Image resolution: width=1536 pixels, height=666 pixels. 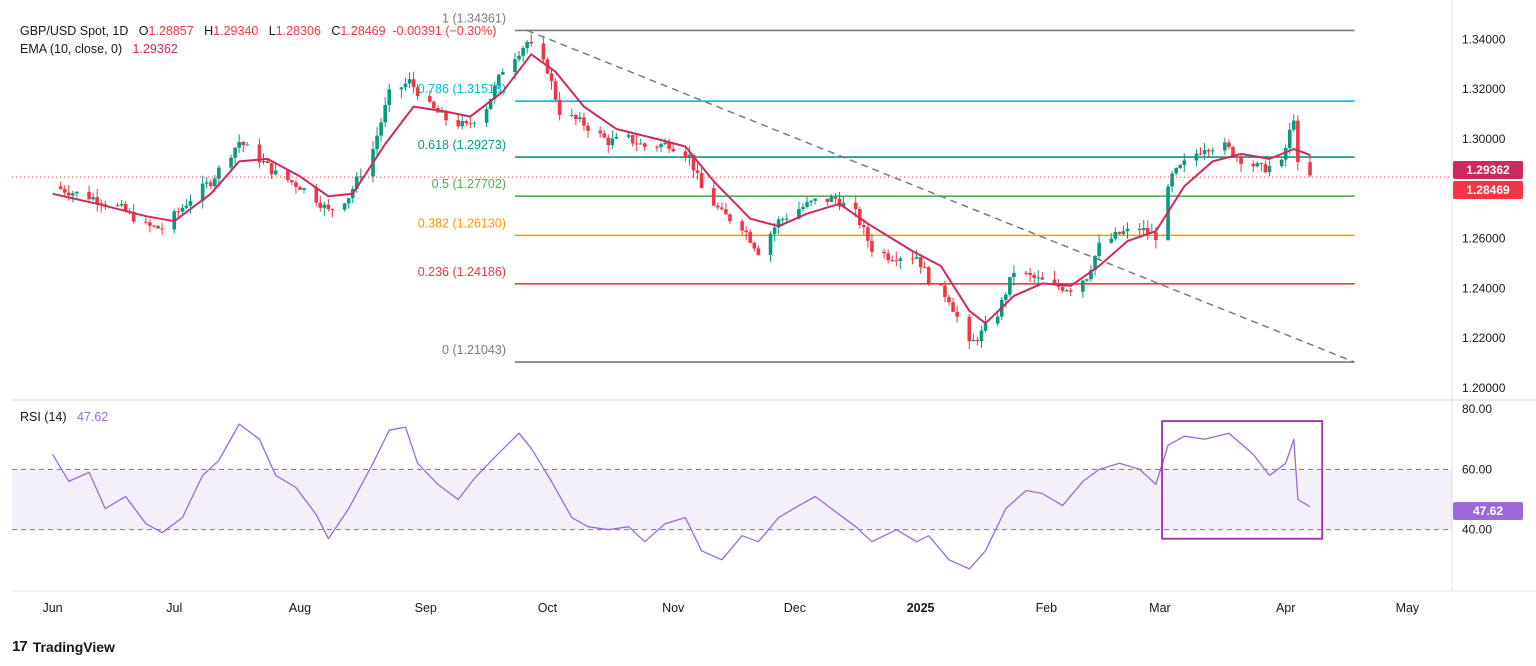 I want to click on price-tick-label: 1.26000, so click(x=1484, y=239).